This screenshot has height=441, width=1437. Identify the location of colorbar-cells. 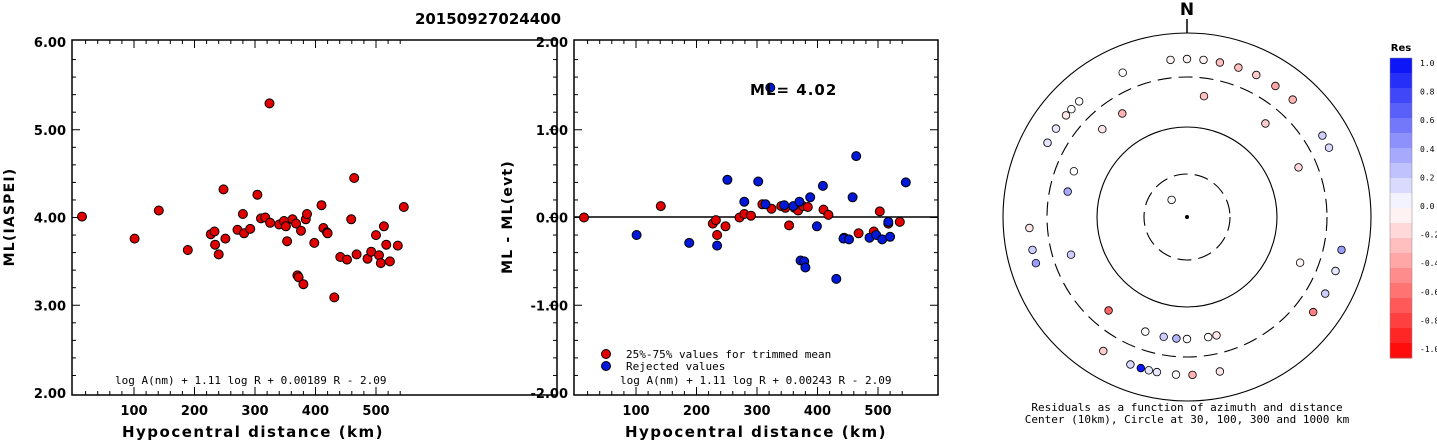
(1401, 208).